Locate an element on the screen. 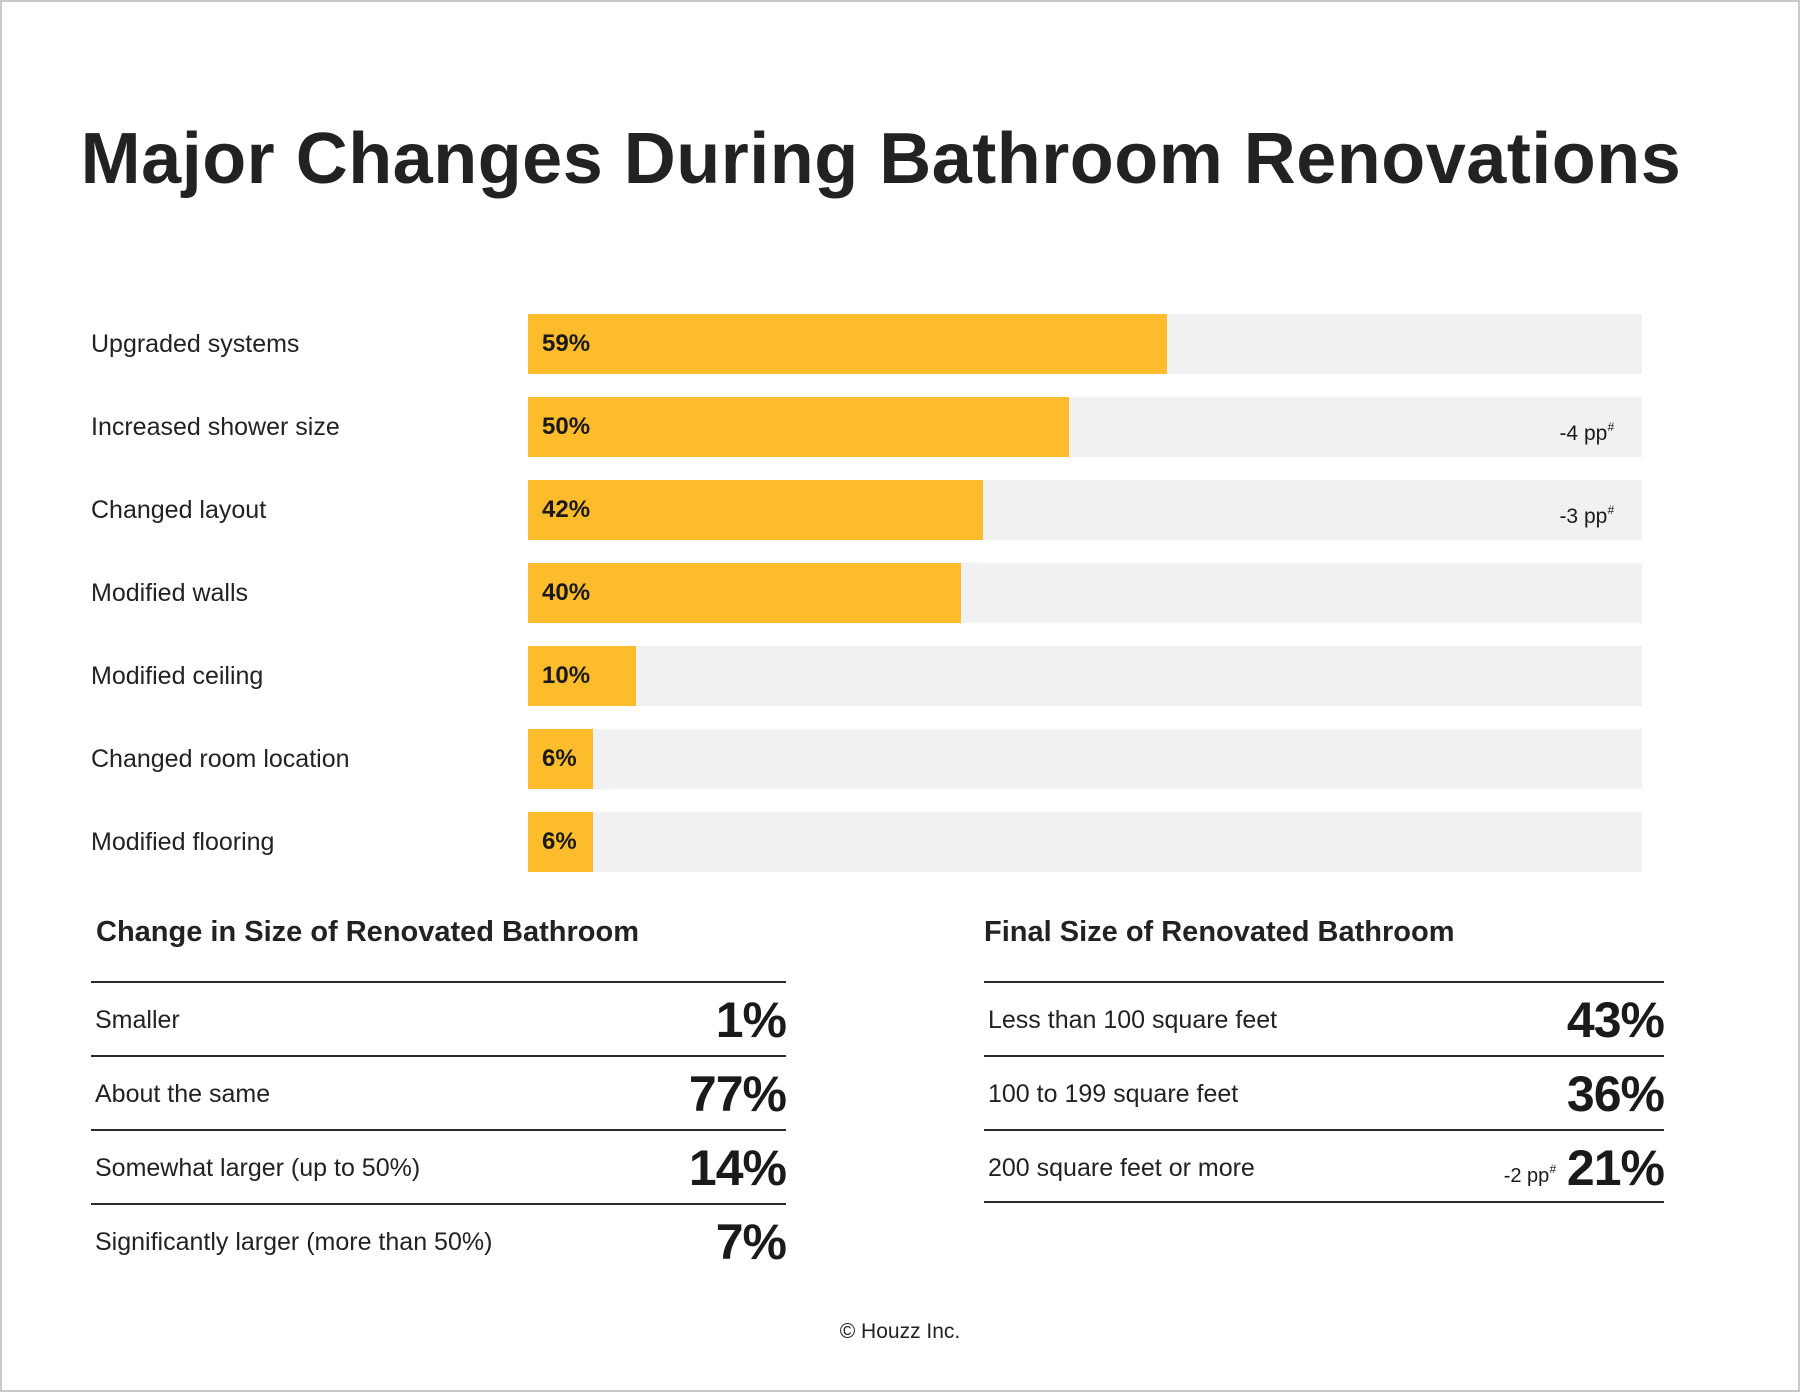  row-value: 1% is located at coordinates (751, 1020).